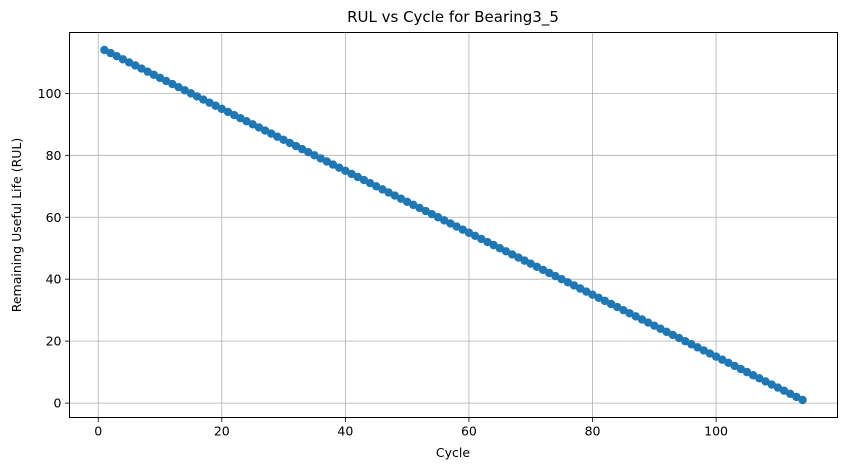  What do you see at coordinates (411, 428) in the screenshot?
I see `x-axis: 0 20 40 60 80 100` at bounding box center [411, 428].